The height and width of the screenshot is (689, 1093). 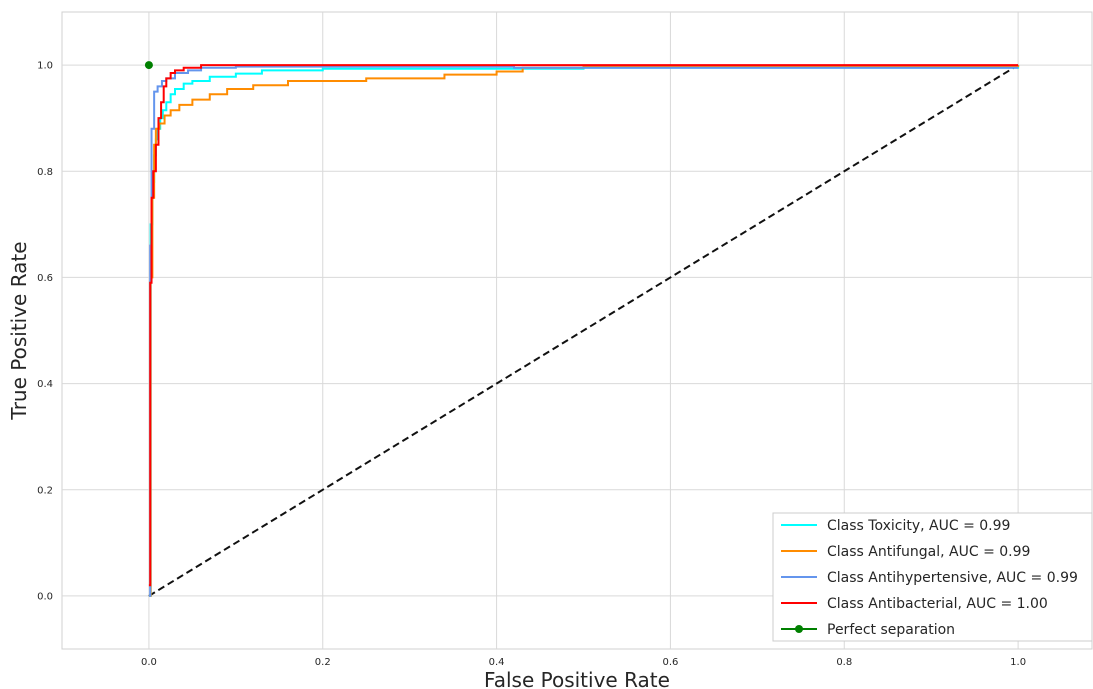 What do you see at coordinates (670, 662) in the screenshot?
I see `x-tick-label: 0.6` at bounding box center [670, 662].